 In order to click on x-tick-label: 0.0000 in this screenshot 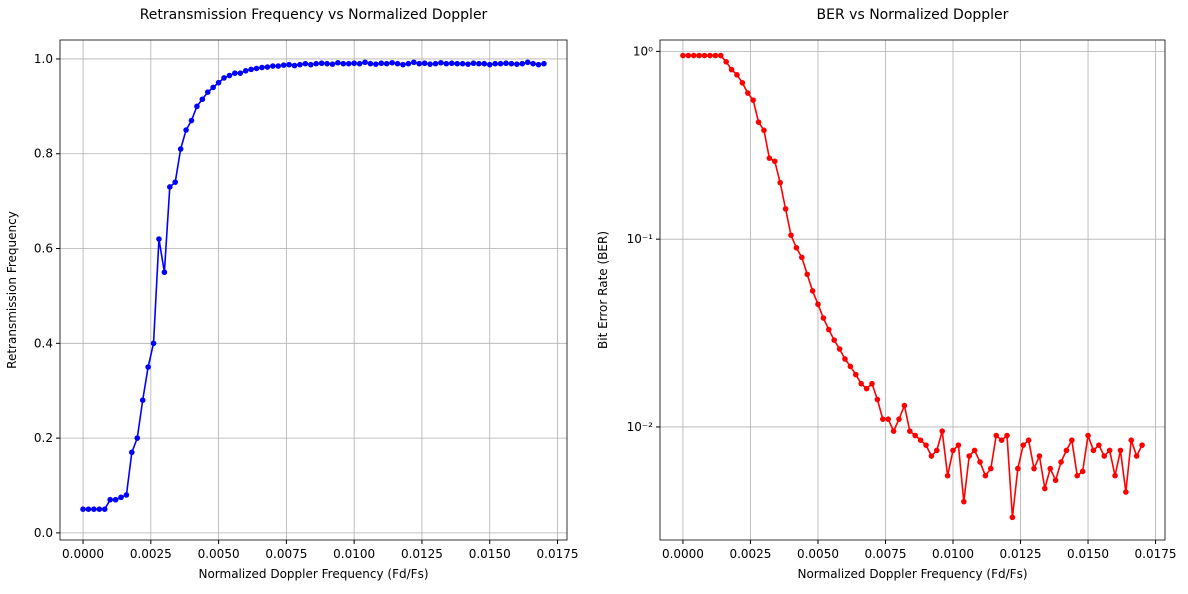, I will do `click(683, 554)`.